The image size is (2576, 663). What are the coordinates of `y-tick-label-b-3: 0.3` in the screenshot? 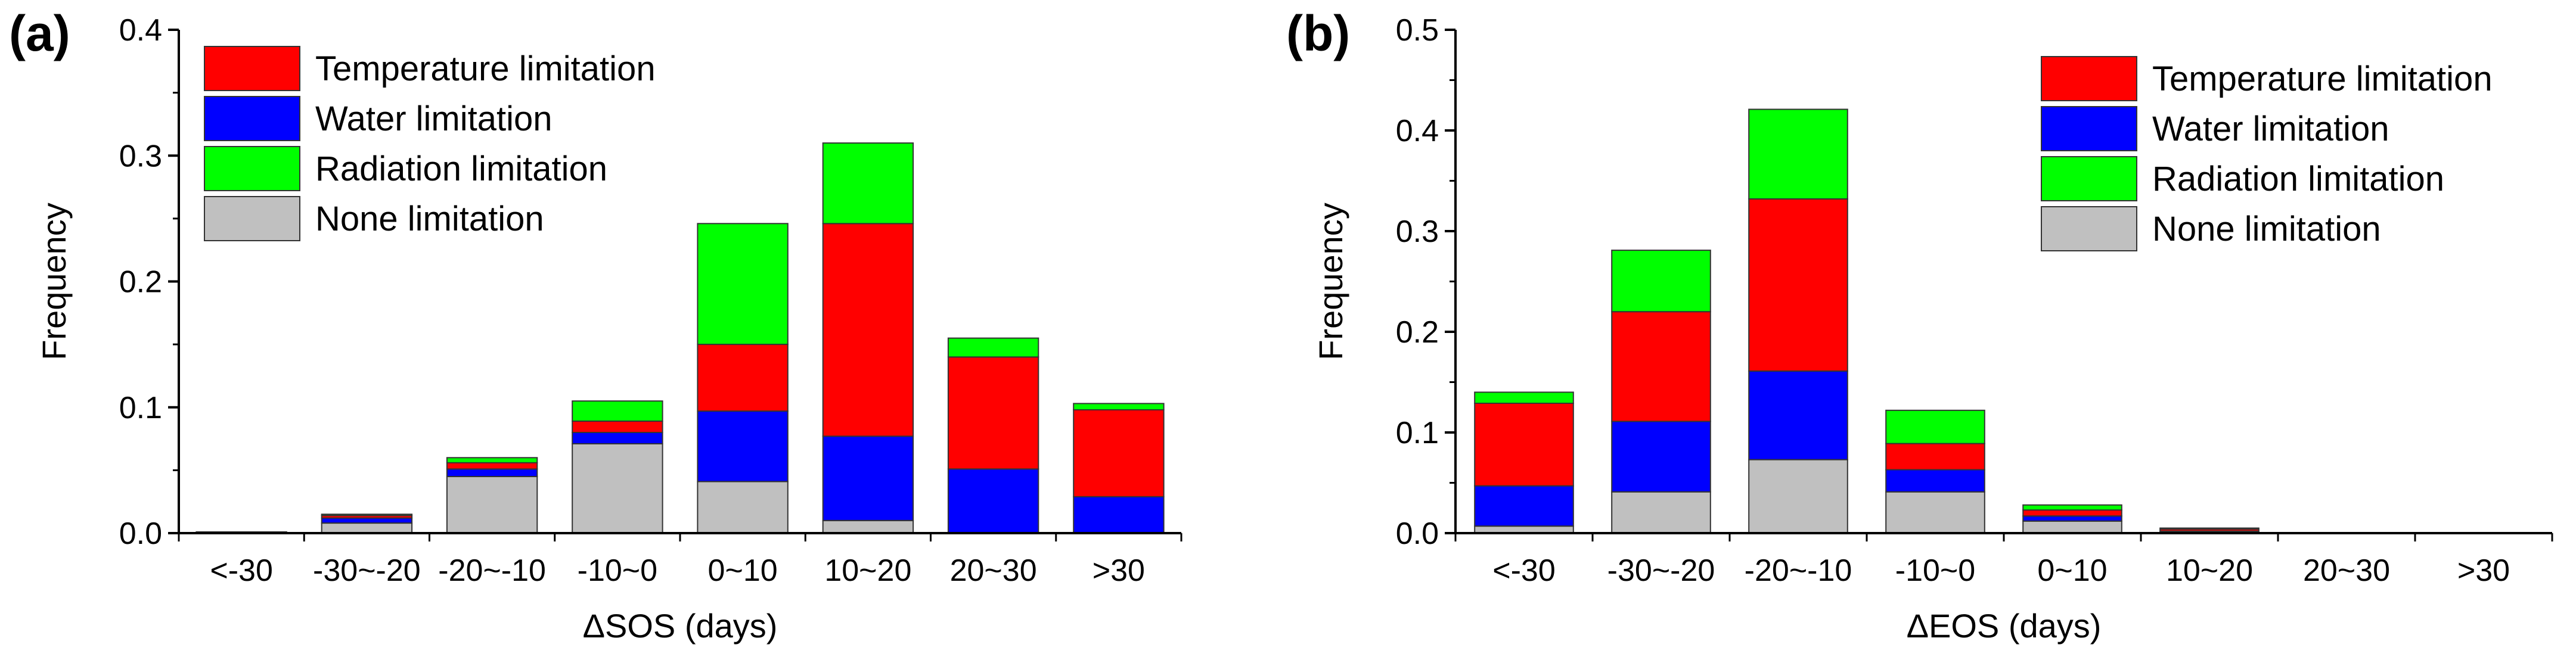 It's located at (1417, 231).